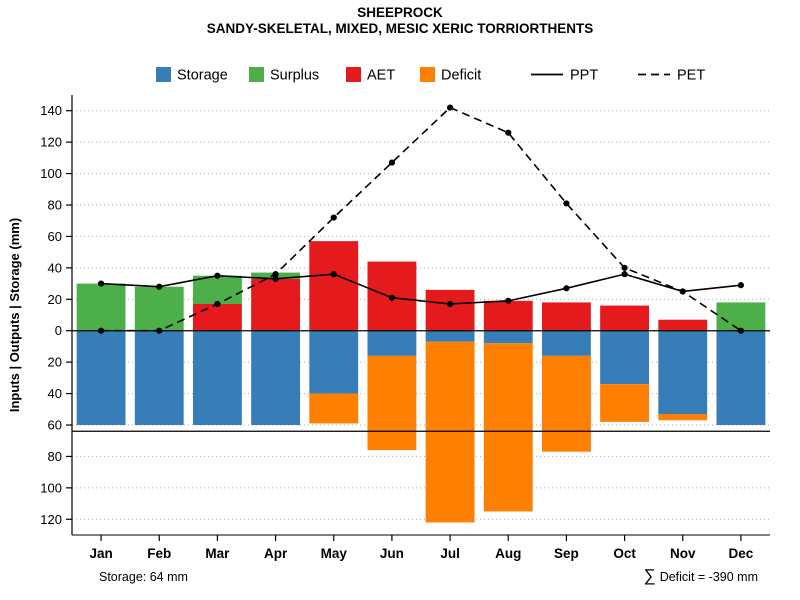 This screenshot has width=800, height=600. I want to click on bar-storage-dec, so click(741, 377).